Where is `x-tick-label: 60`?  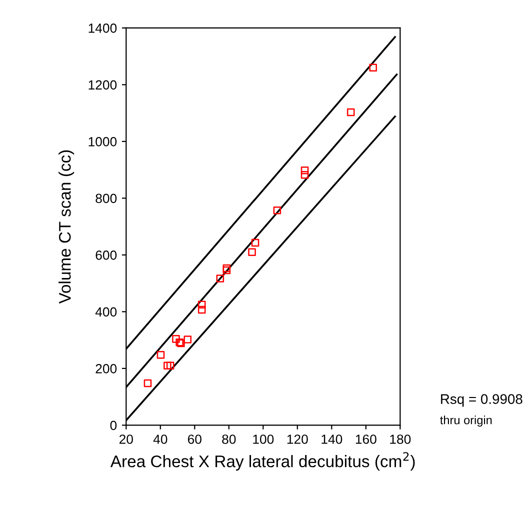 x-tick-label: 60 is located at coordinates (195, 439).